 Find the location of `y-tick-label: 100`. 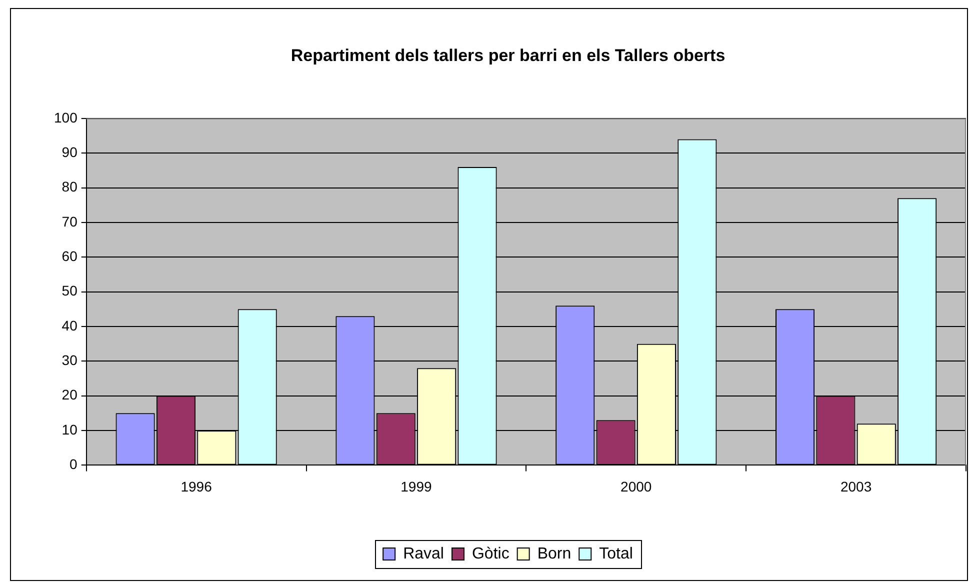

y-tick-label: 100 is located at coordinates (66, 117).